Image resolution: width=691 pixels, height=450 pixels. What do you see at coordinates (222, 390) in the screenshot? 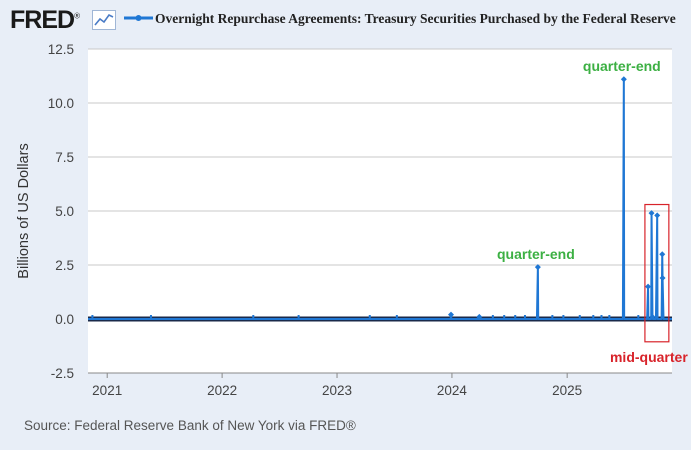
I see `x-tick-label: 2022` at bounding box center [222, 390].